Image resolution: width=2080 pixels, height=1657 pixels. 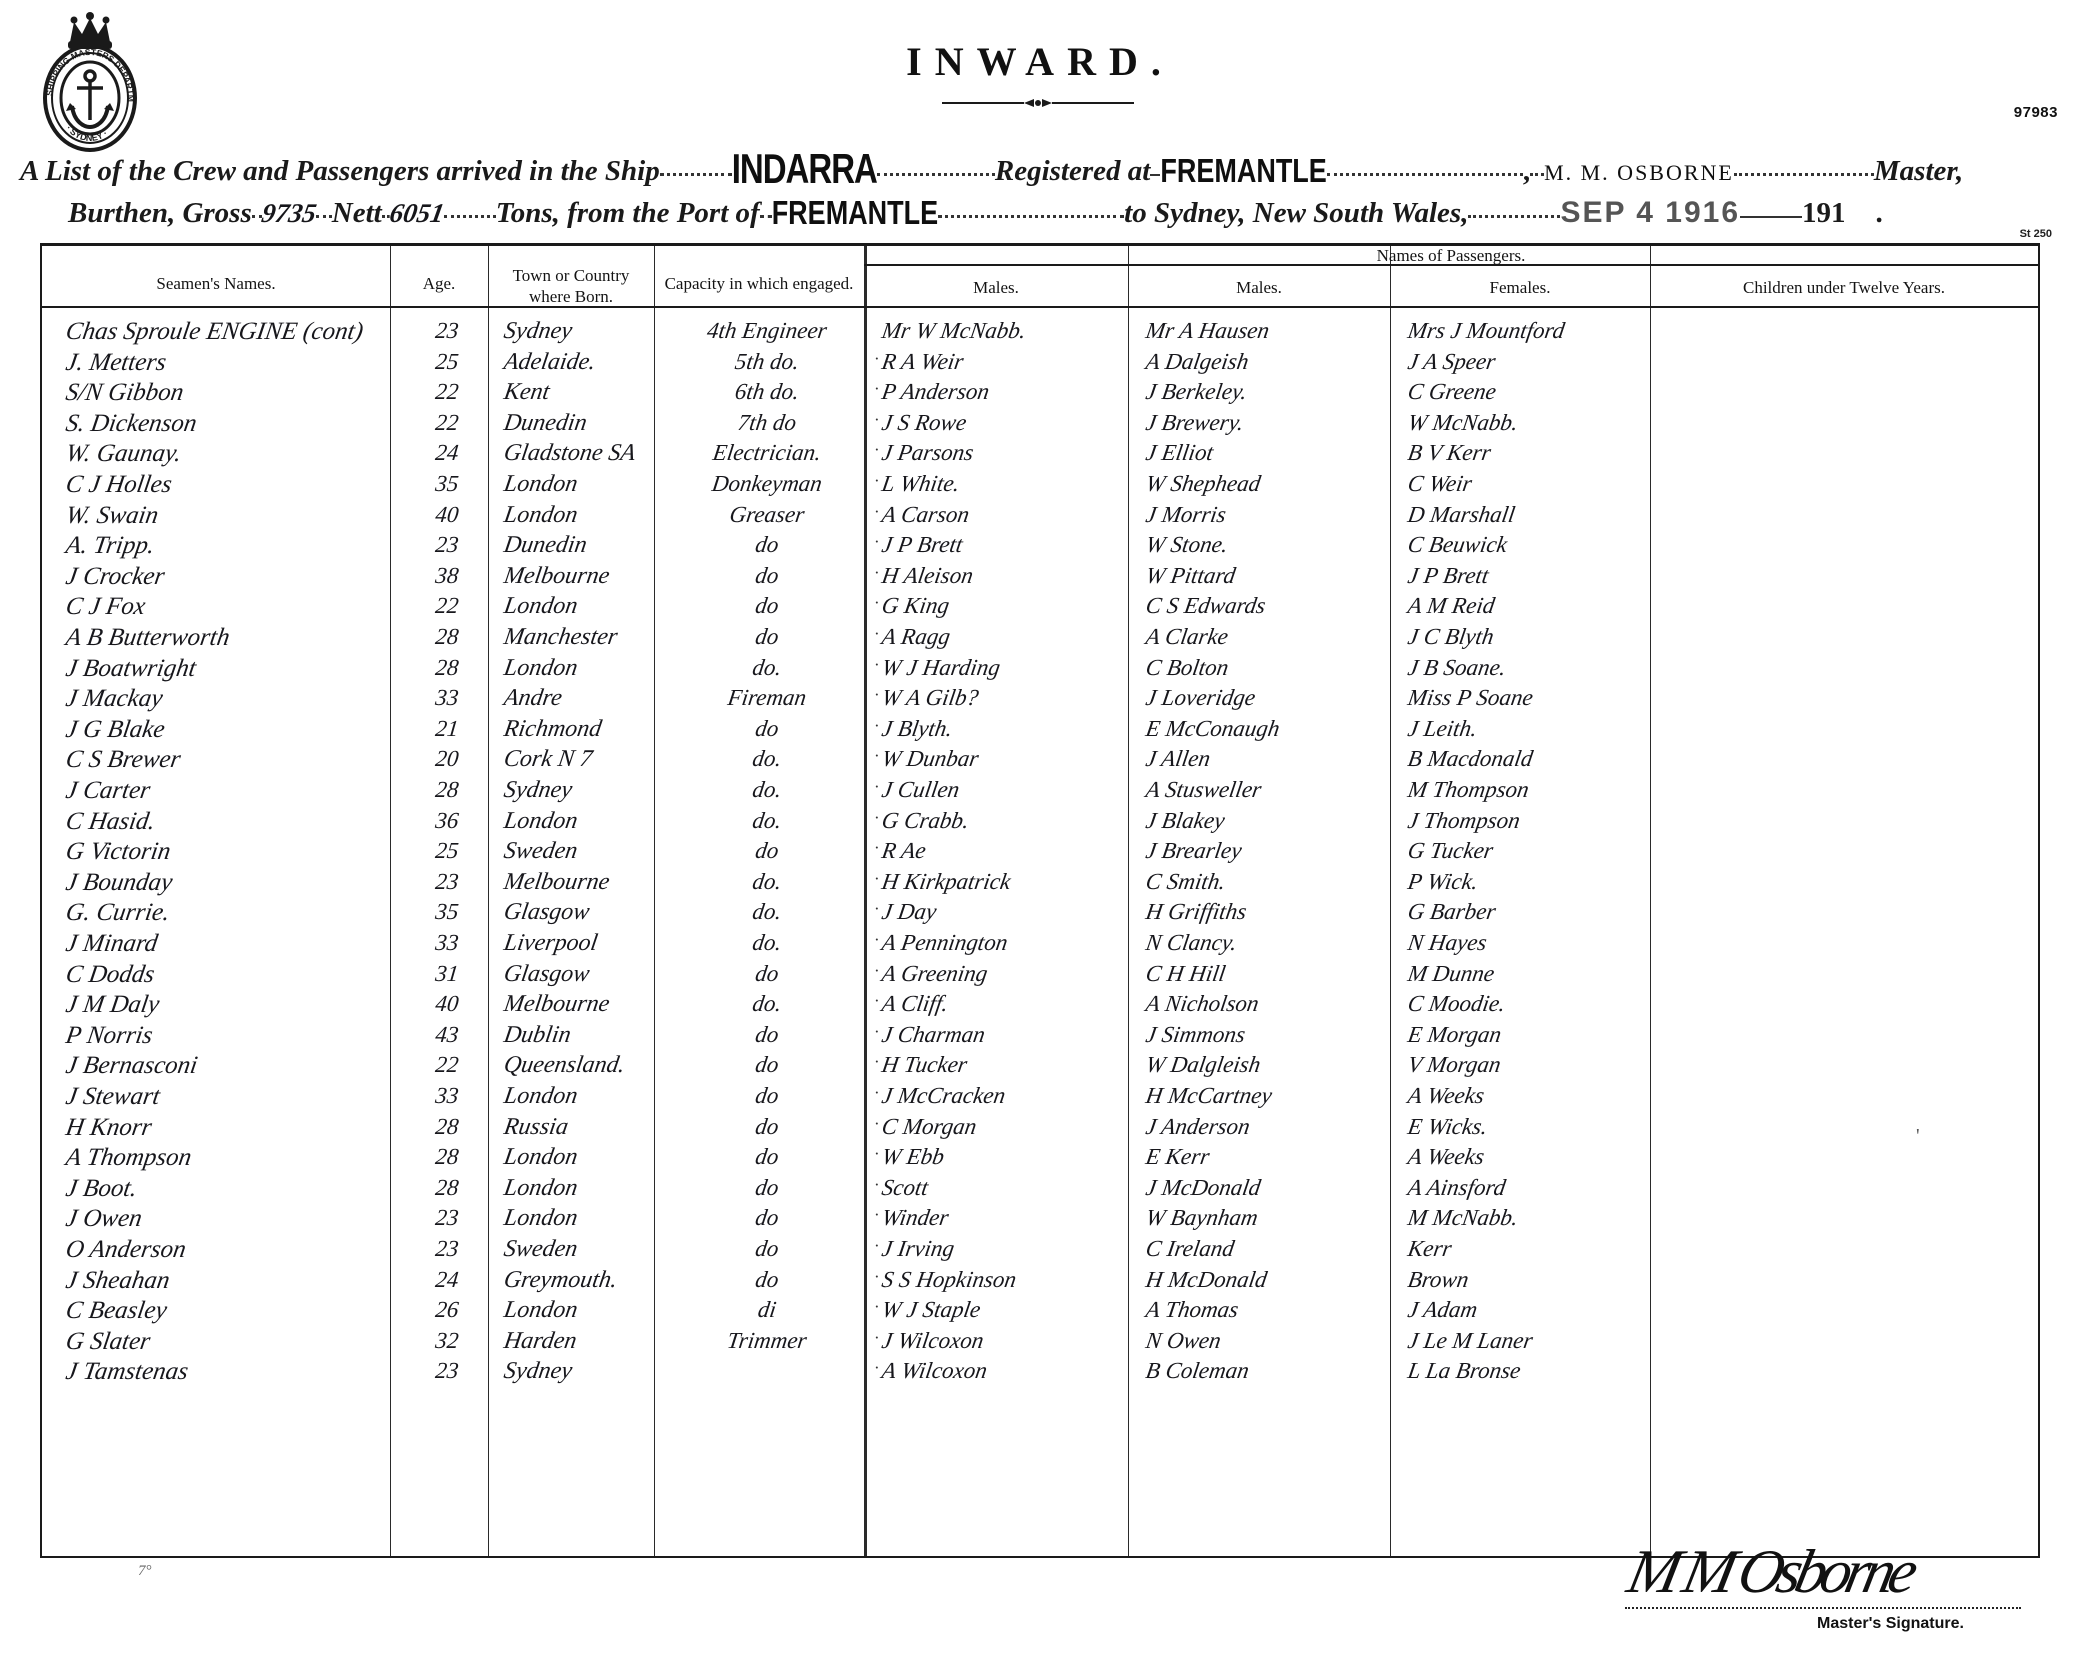 What do you see at coordinates (1451, 255) in the screenshot?
I see `passengers-group-header: Names of Passengers.` at bounding box center [1451, 255].